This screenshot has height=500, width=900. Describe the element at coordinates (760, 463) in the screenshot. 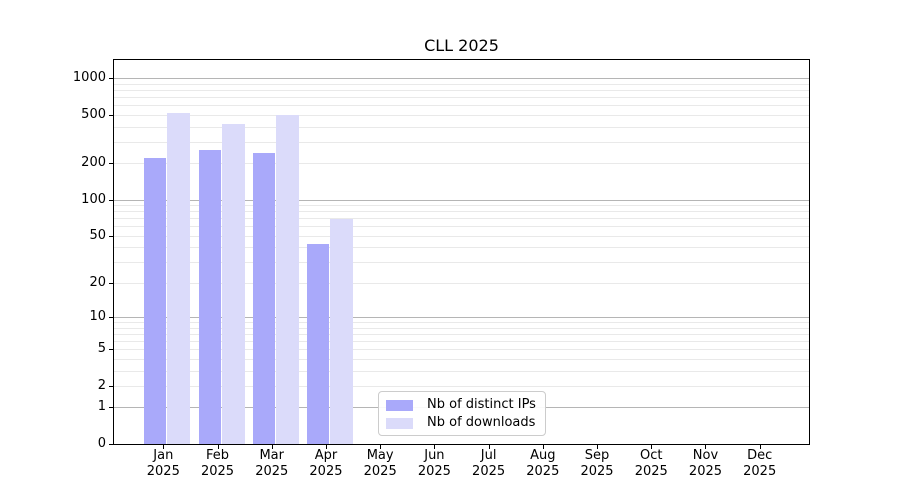

I see `x-axis-tick-label: Dec 2025` at that location.